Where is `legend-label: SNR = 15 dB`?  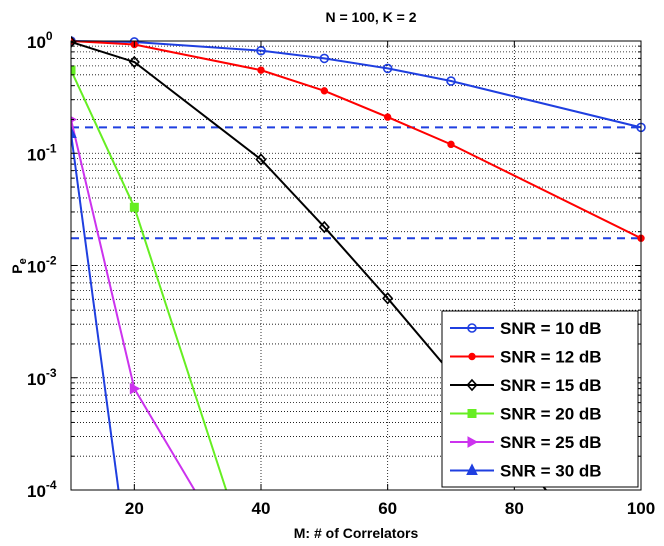
legend-label: SNR = 15 dB is located at coordinates (551, 385).